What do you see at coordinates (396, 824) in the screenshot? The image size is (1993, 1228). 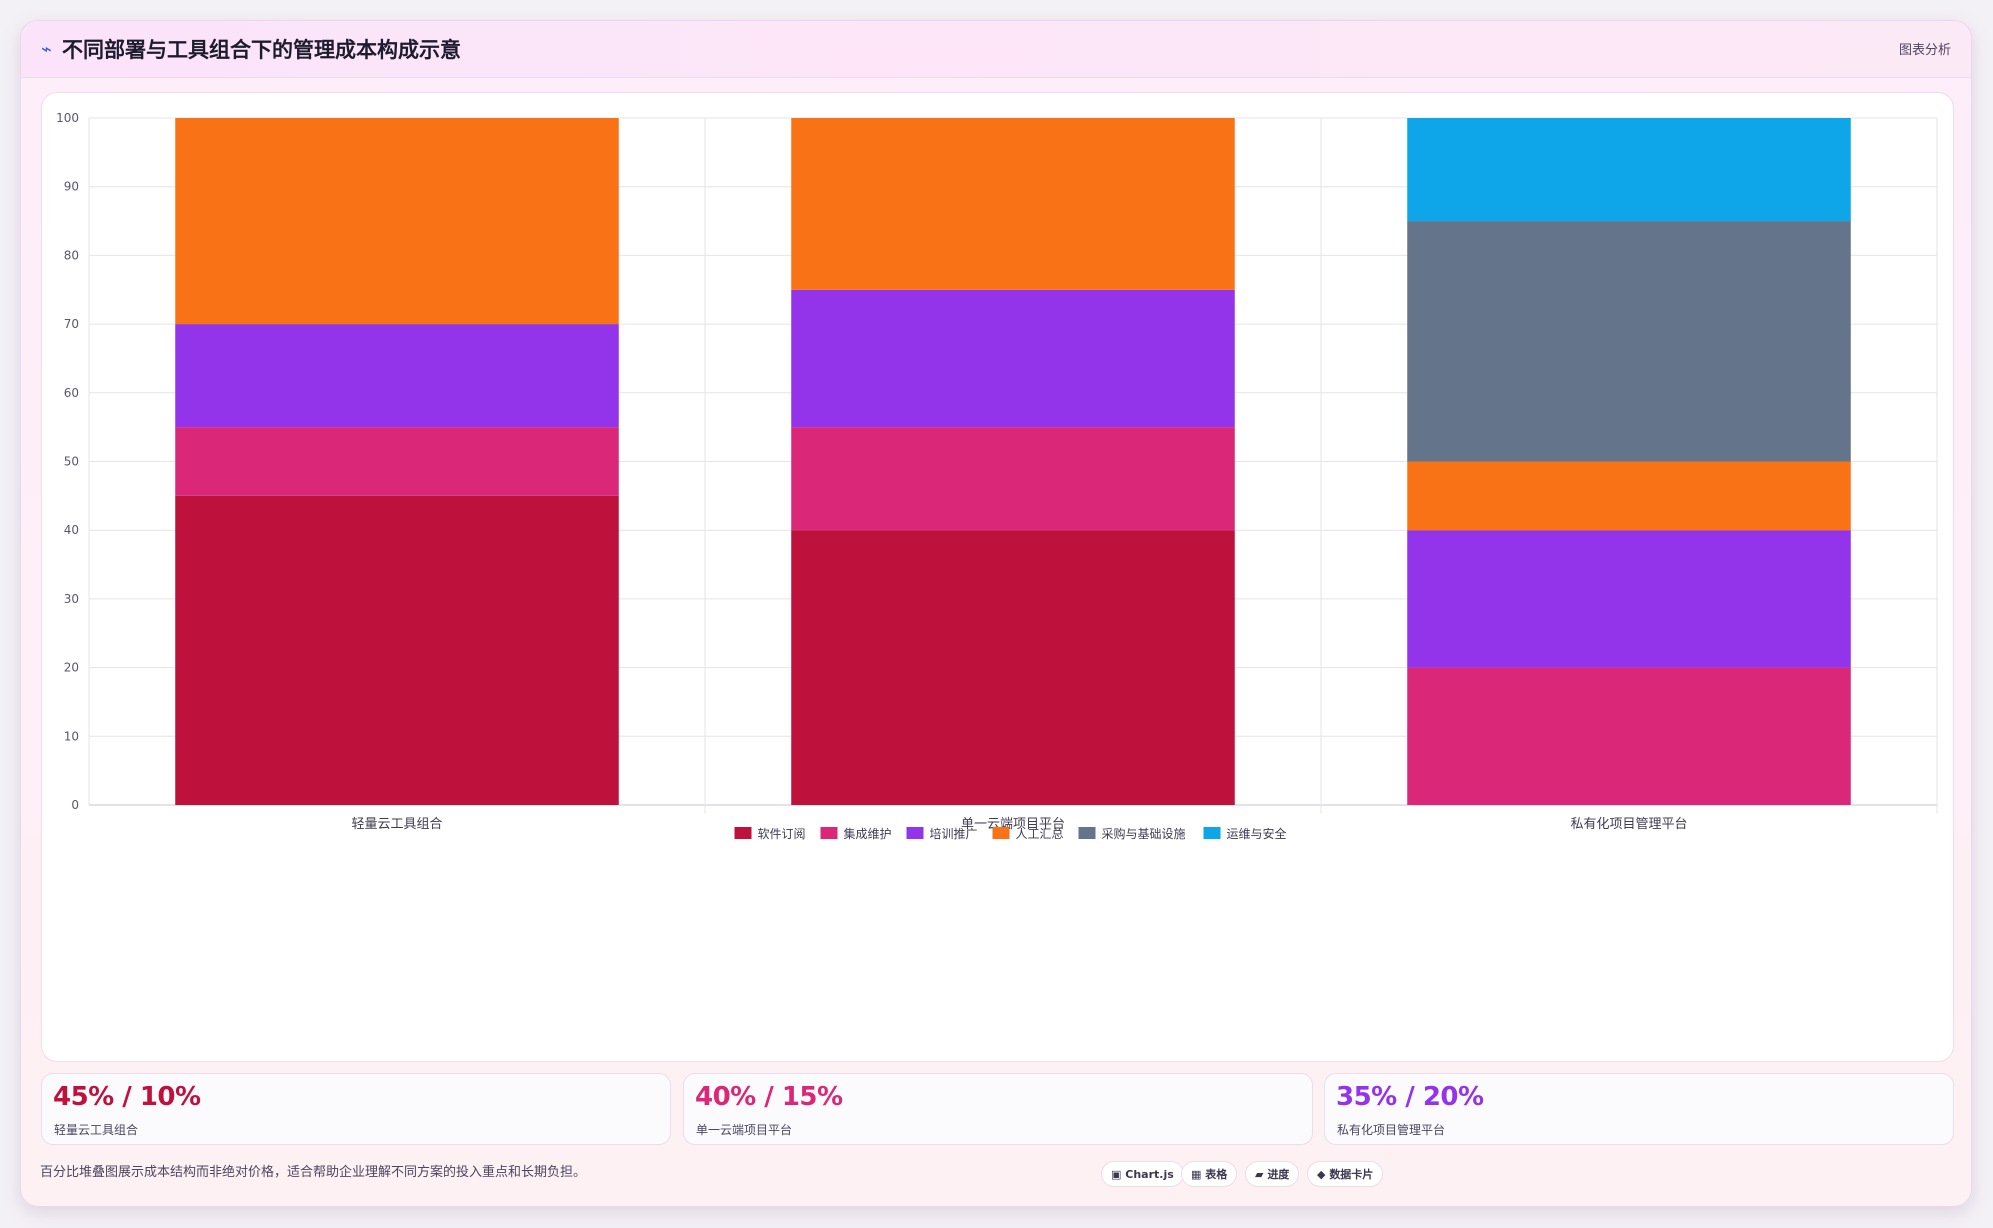 I see `x-tick-label: 轻量云工具组合` at bounding box center [396, 824].